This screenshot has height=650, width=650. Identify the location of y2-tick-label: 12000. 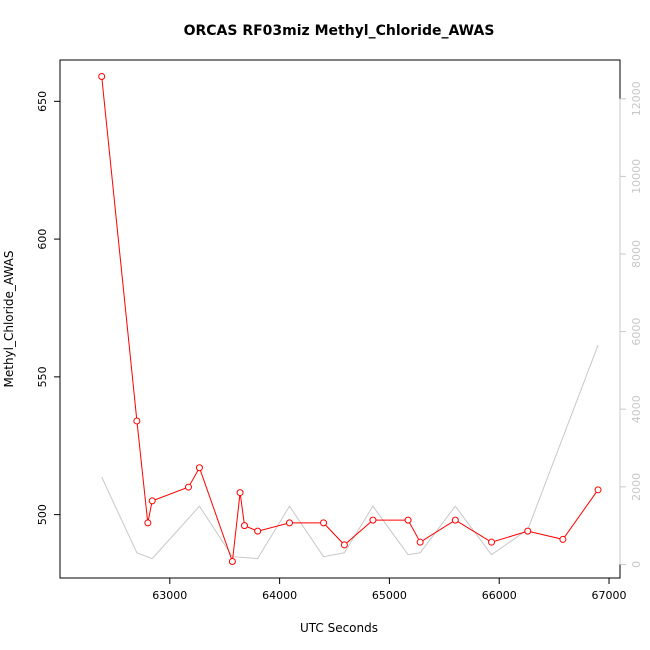
(636, 98).